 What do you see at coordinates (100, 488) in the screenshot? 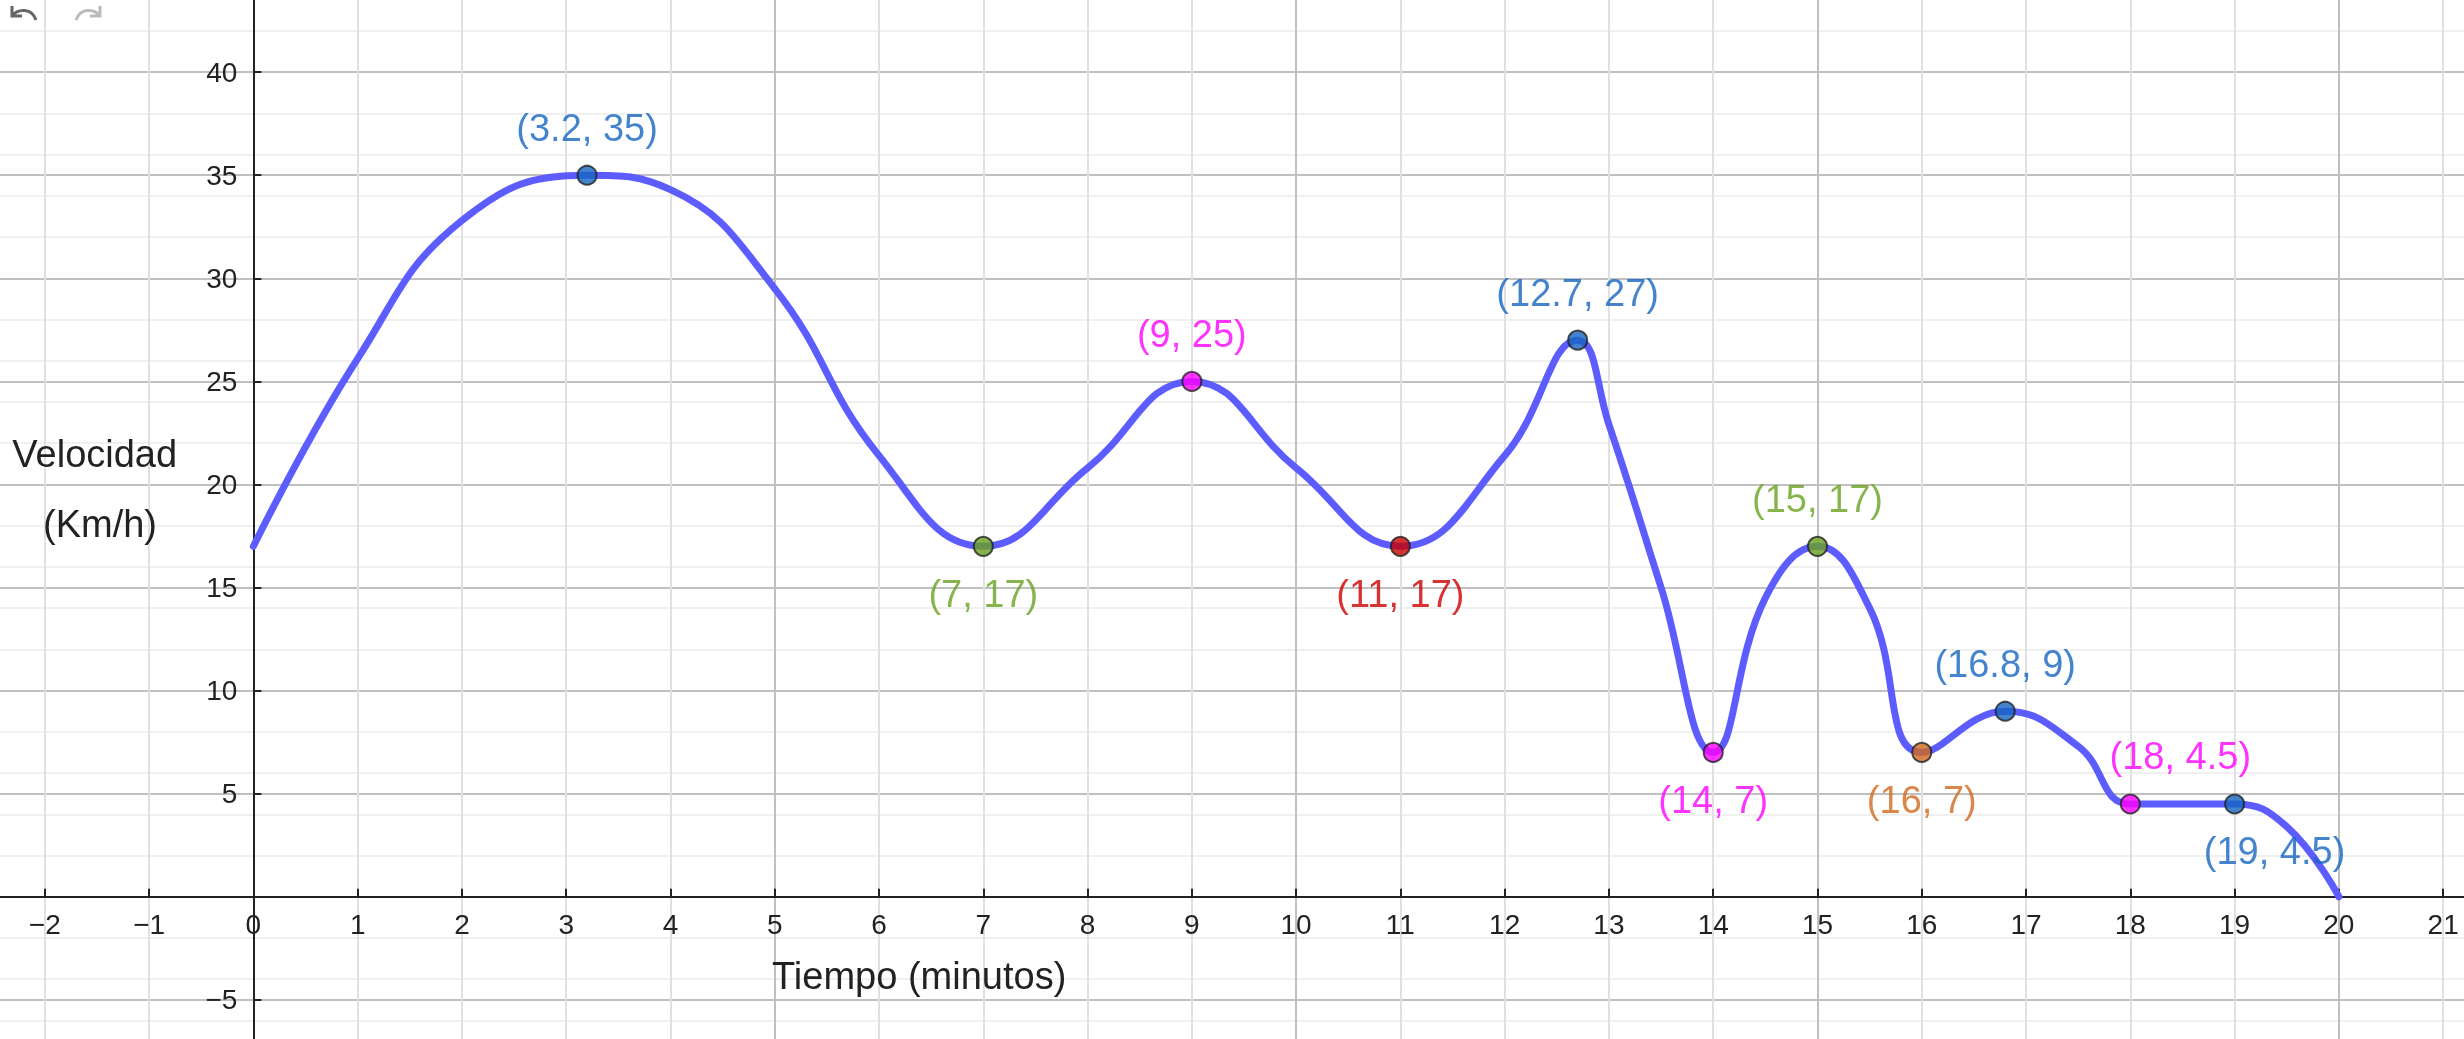
I see `y-axis-title: Velocidad (Km/h)` at bounding box center [100, 488].